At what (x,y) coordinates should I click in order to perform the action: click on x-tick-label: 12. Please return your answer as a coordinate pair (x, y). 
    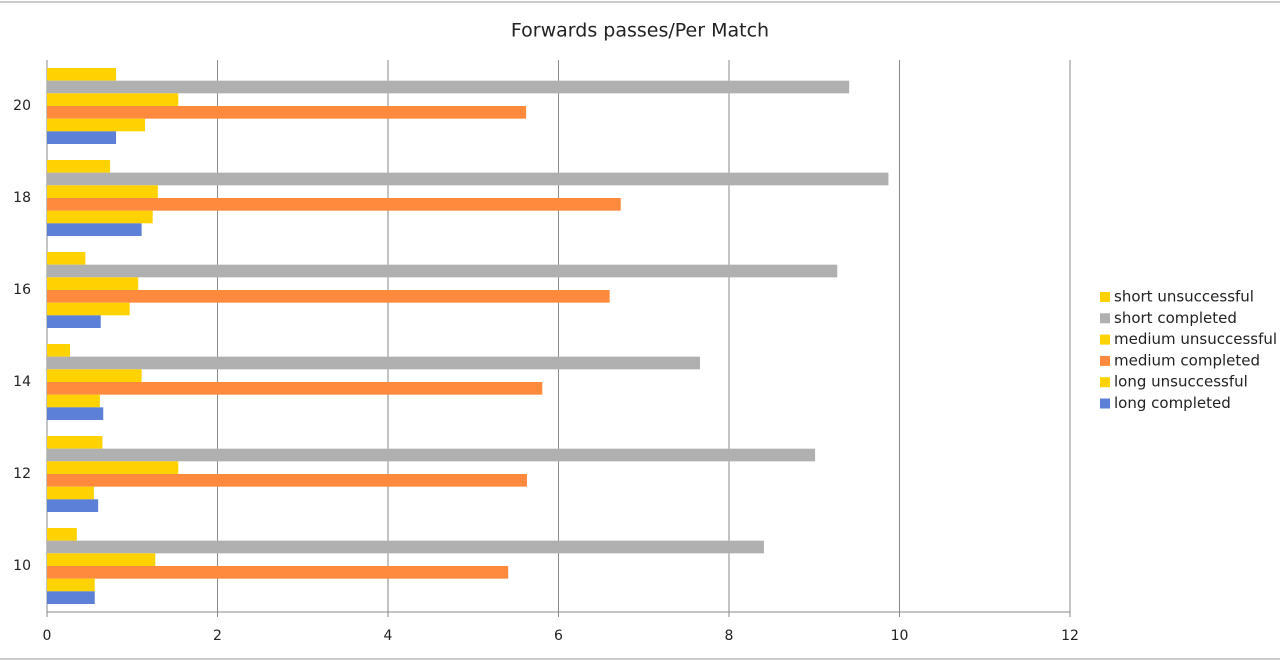
    Looking at the image, I should click on (1070, 636).